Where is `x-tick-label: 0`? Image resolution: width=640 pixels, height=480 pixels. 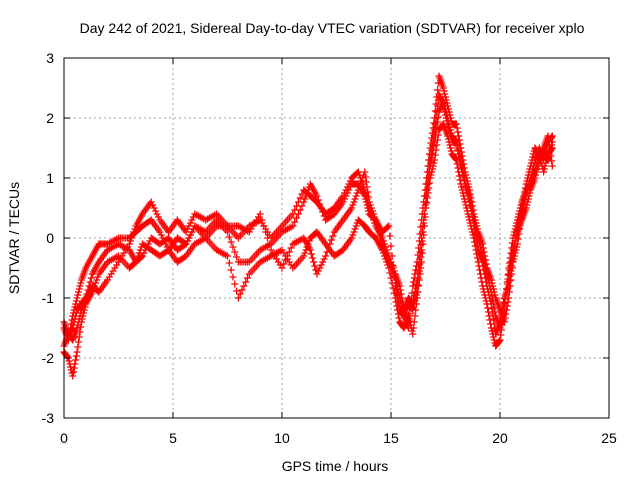
x-tick-label: 0 is located at coordinates (64, 438).